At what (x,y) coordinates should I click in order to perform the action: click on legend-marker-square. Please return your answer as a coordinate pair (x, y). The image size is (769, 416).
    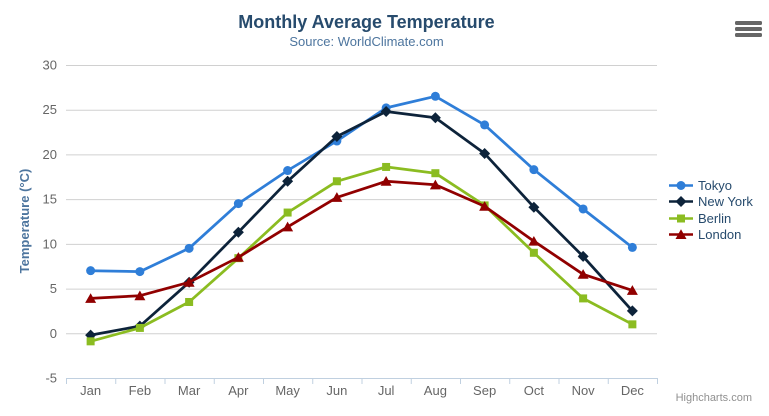
    Looking at the image, I should click on (681, 218).